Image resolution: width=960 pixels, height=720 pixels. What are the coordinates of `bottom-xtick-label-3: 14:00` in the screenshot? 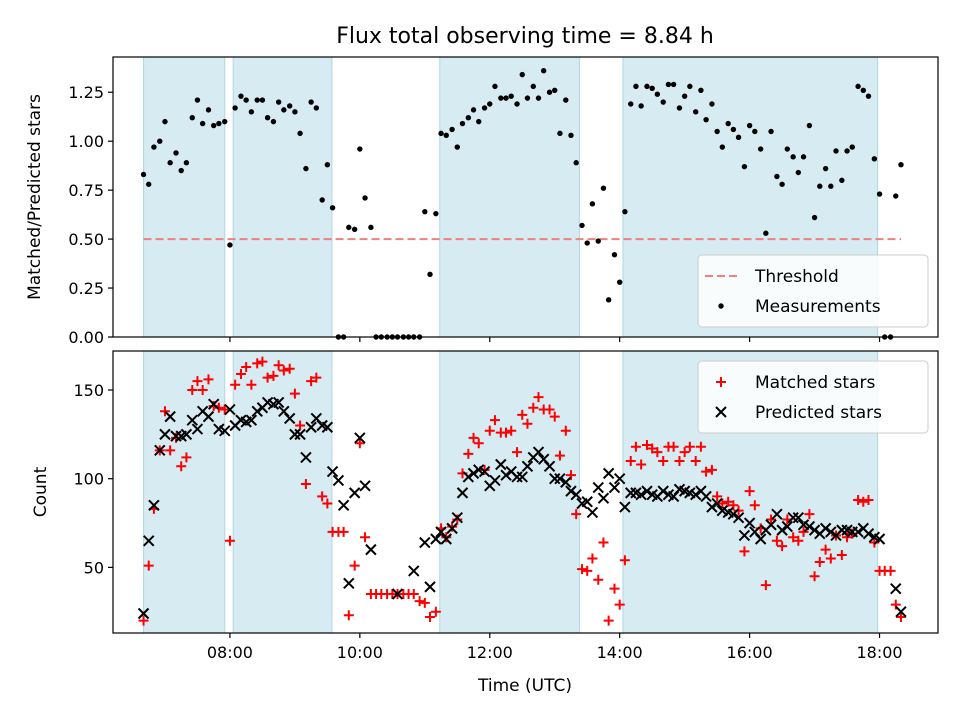 It's located at (620, 652).